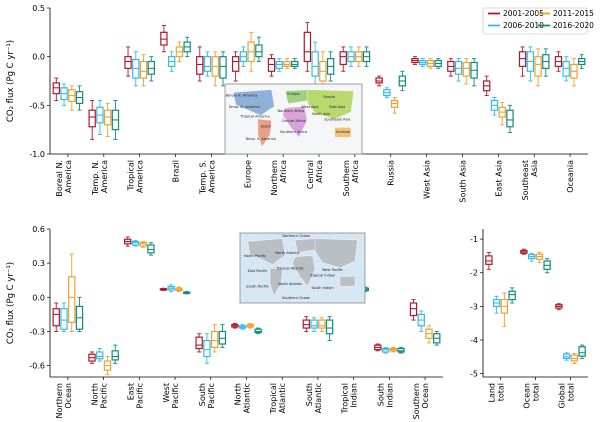 The height and width of the screenshot is (422, 600). What do you see at coordinates (211, 395) in the screenshot?
I see `category-label-line: Pacific` at bounding box center [211, 395].